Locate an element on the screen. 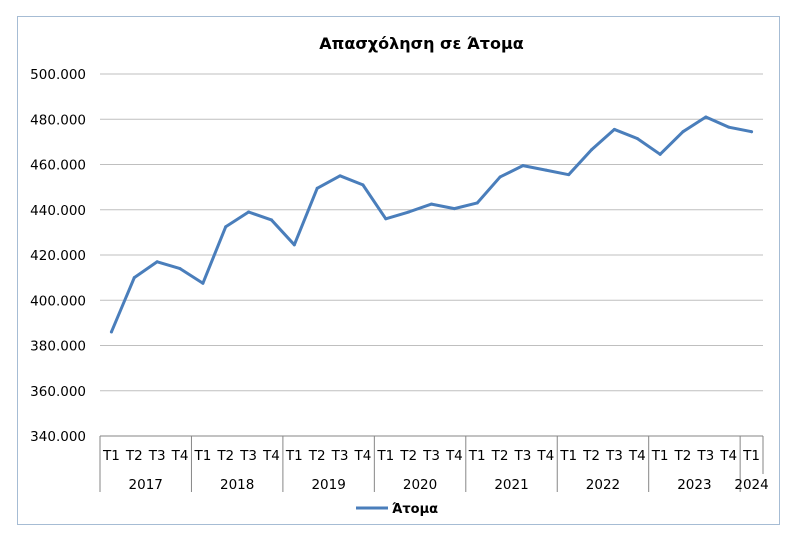  x-year-label: 2018 is located at coordinates (237, 485).